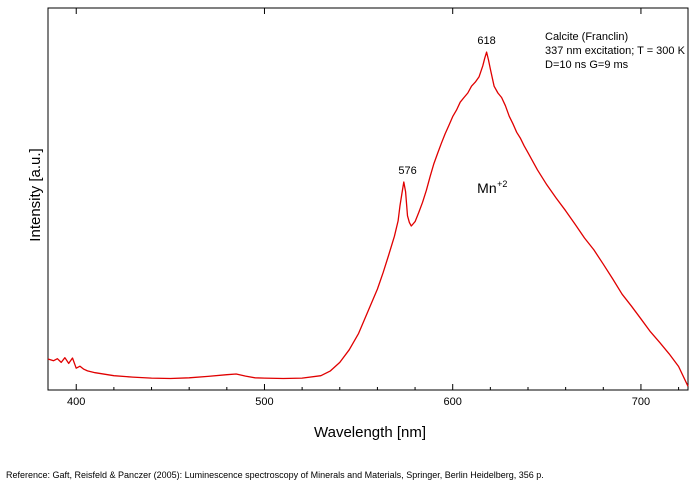 The width and height of the screenshot is (700, 488). I want to click on peak-annotation-mn-charge: +2, so click(502, 184).